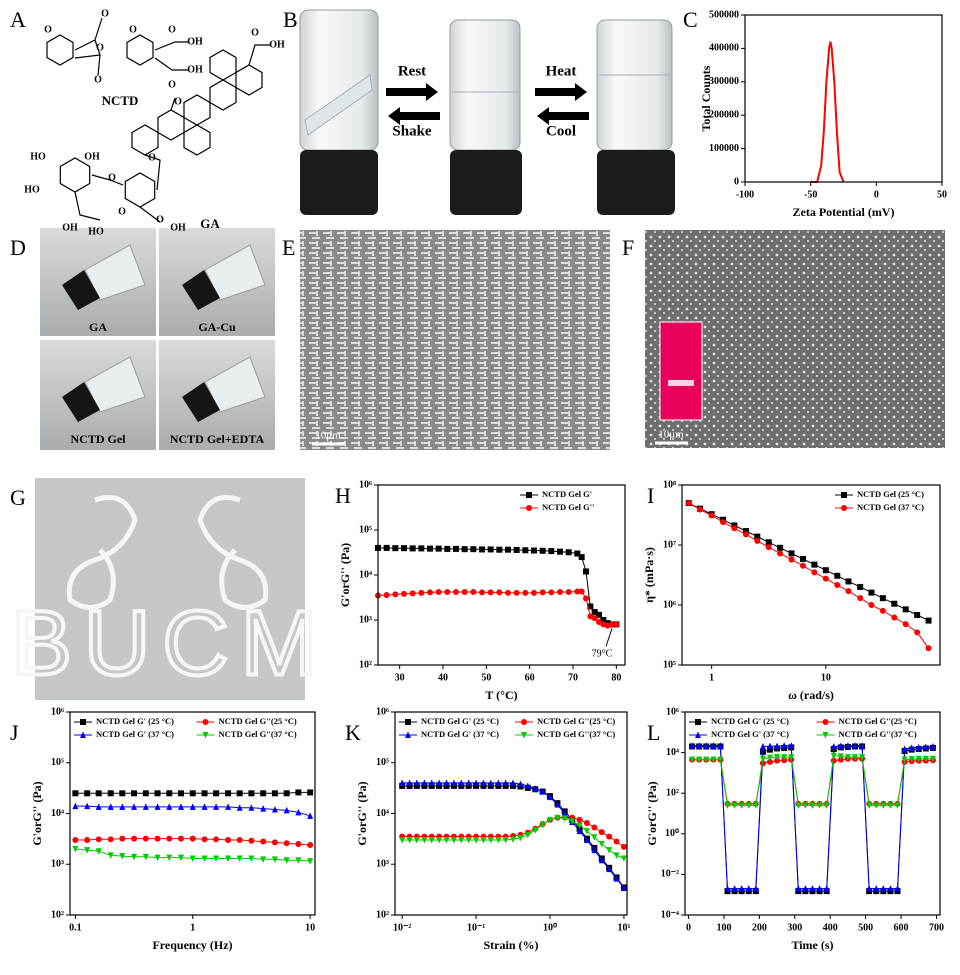 This screenshot has height=975, width=960. Describe the element at coordinates (567, 494) in the screenshot. I see `legend-label: NCTD Gel G'` at that location.